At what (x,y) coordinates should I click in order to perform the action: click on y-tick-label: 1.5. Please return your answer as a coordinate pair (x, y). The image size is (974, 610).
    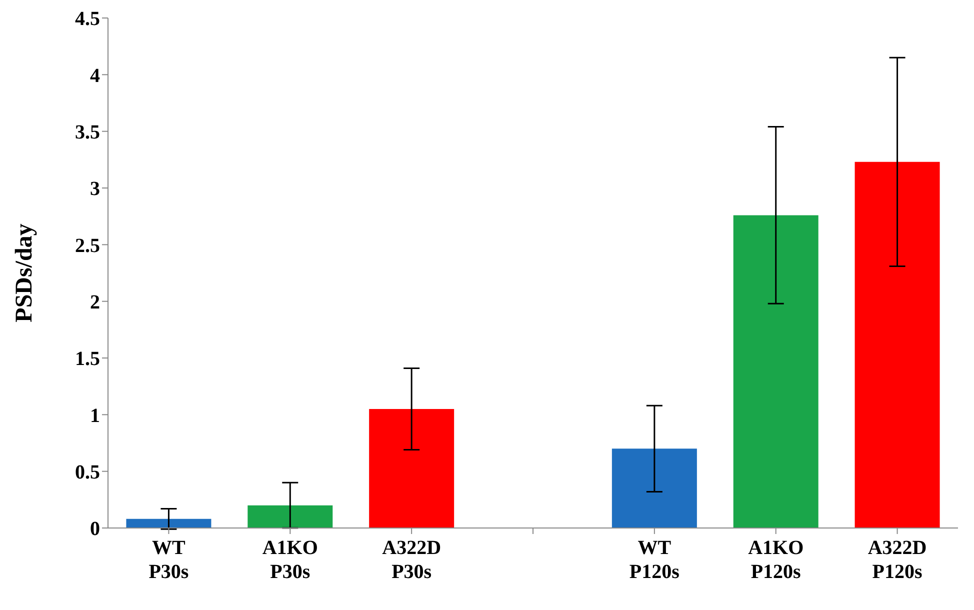
    Looking at the image, I should click on (87, 359).